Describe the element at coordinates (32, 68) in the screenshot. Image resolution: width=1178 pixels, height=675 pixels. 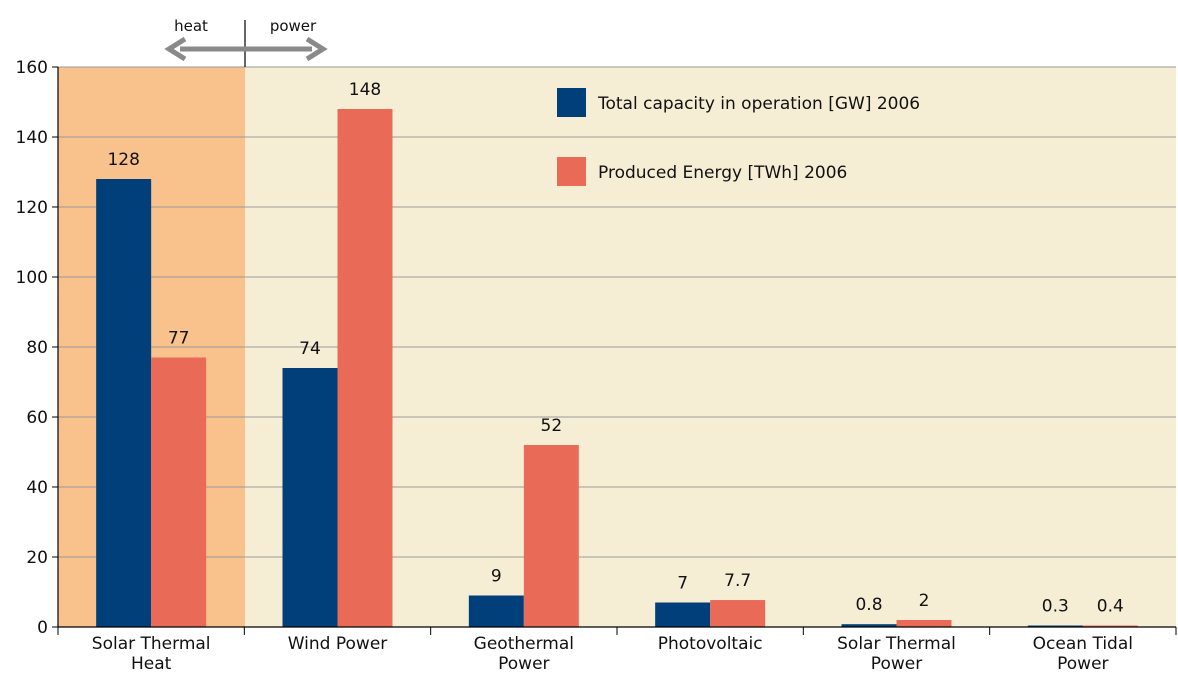
I see `y-tick-label: 160` at that location.